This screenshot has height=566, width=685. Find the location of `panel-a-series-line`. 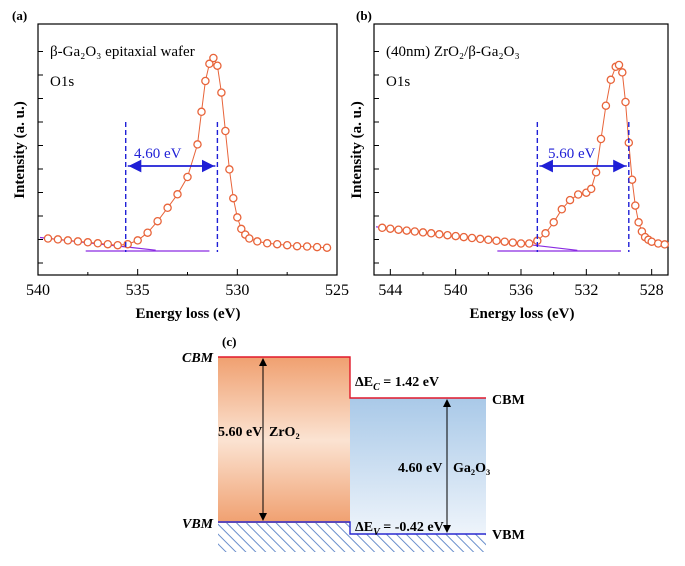

panel-a-series-line is located at coordinates (187, 153).